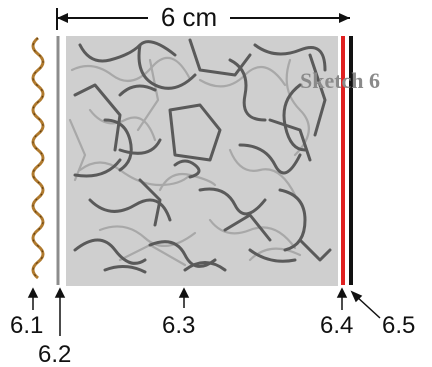  I want to click on layer-6-1-wave, so click(38, 158).